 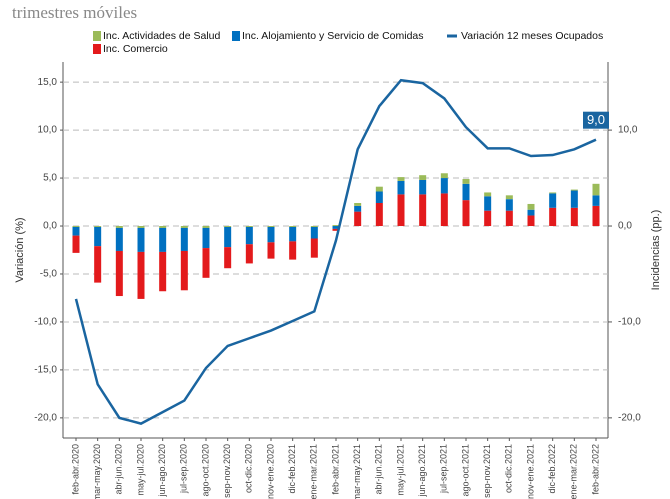 I want to click on x-tick-label: dic-feb.2021, so click(x=292, y=469).